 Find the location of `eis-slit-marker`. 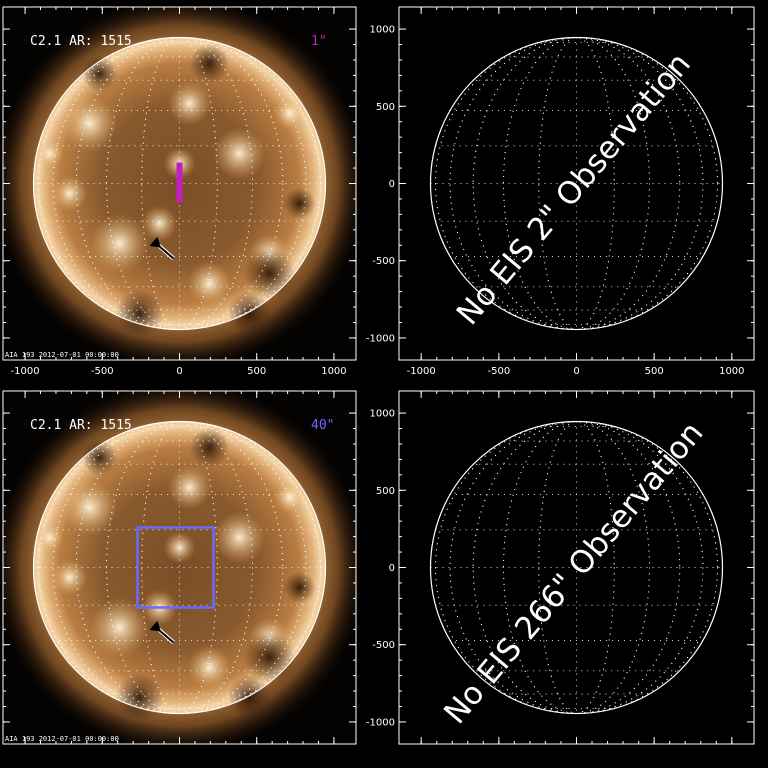

eis-slit-marker is located at coordinates (179, 182).